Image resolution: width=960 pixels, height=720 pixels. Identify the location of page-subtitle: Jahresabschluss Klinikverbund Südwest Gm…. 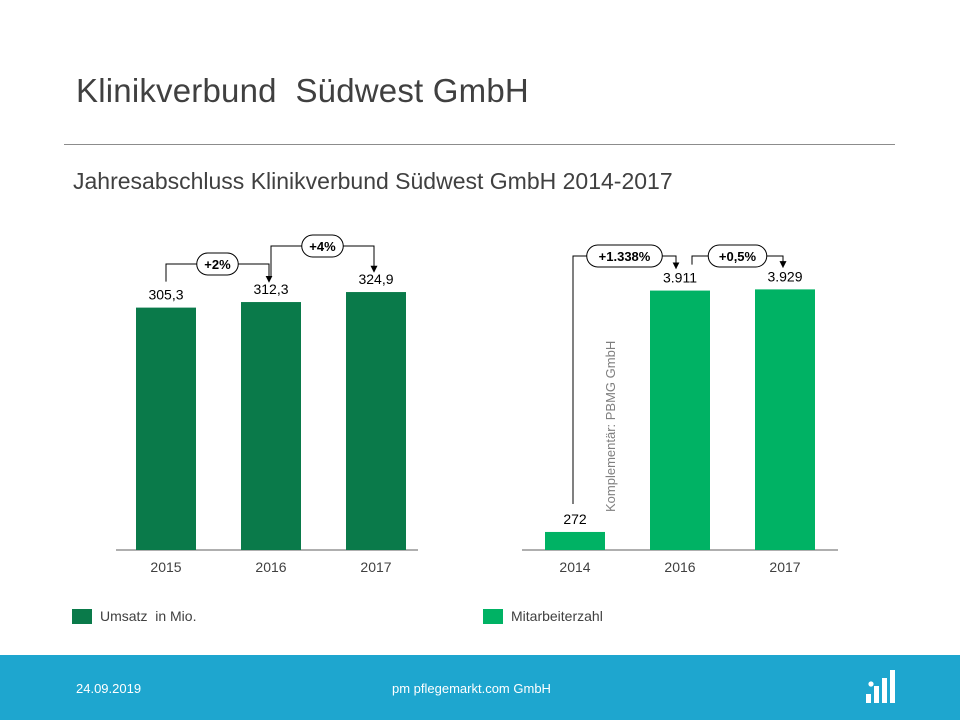
(373, 181).